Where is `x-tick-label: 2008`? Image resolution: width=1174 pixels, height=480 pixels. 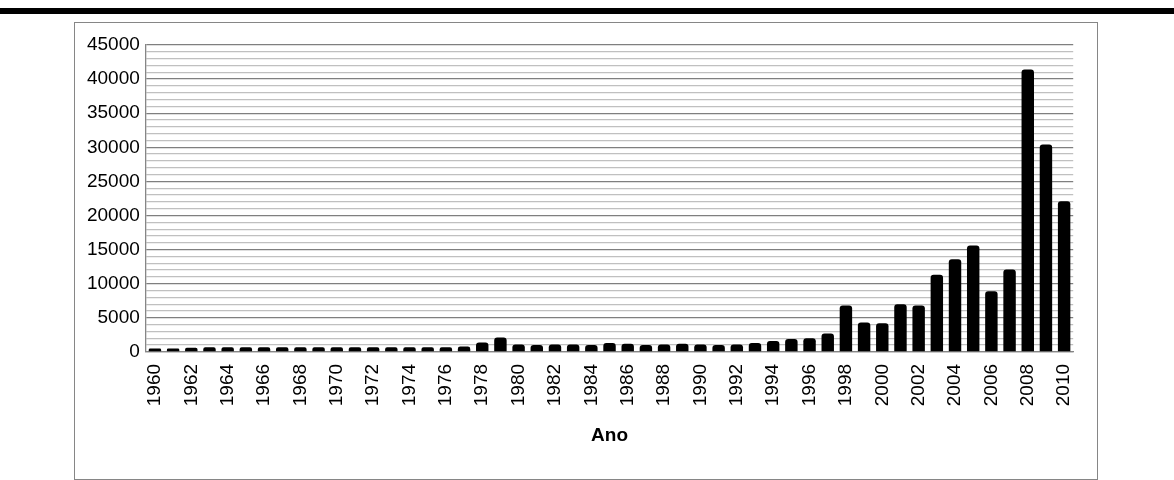 x-tick-label: 2008 is located at coordinates (1026, 385).